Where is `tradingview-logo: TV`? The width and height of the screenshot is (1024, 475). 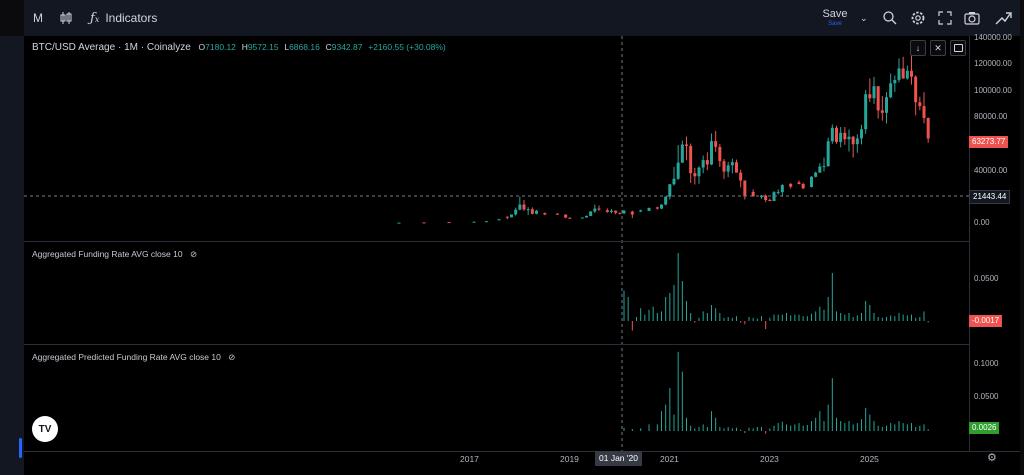 tradingview-logo: TV is located at coordinates (45, 429).